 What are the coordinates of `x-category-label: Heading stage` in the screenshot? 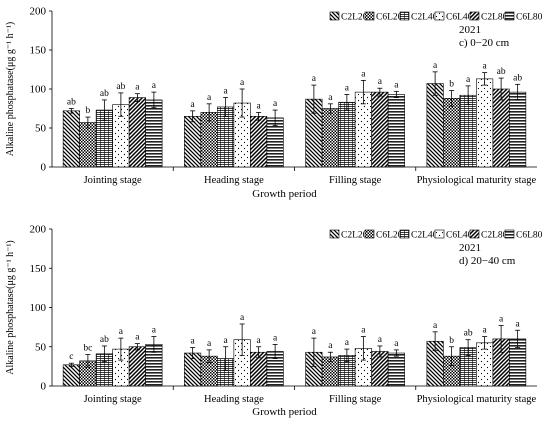 It's located at (234, 399).